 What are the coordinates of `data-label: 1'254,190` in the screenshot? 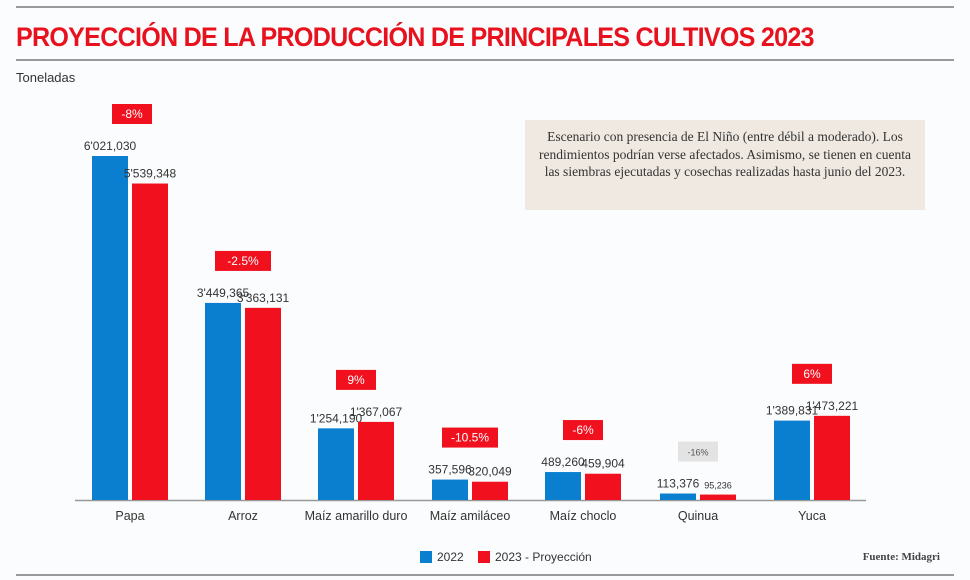 It's located at (336, 418).